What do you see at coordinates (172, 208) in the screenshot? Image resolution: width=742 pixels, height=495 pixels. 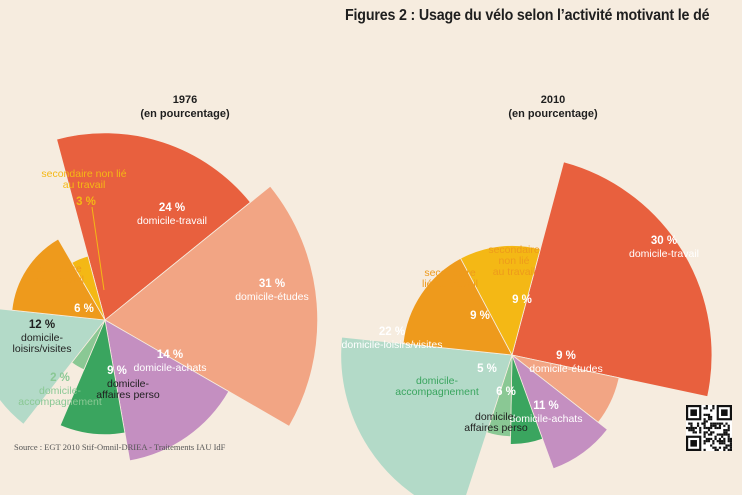 I see `value-domicile-travail: 24 %` at bounding box center [172, 208].